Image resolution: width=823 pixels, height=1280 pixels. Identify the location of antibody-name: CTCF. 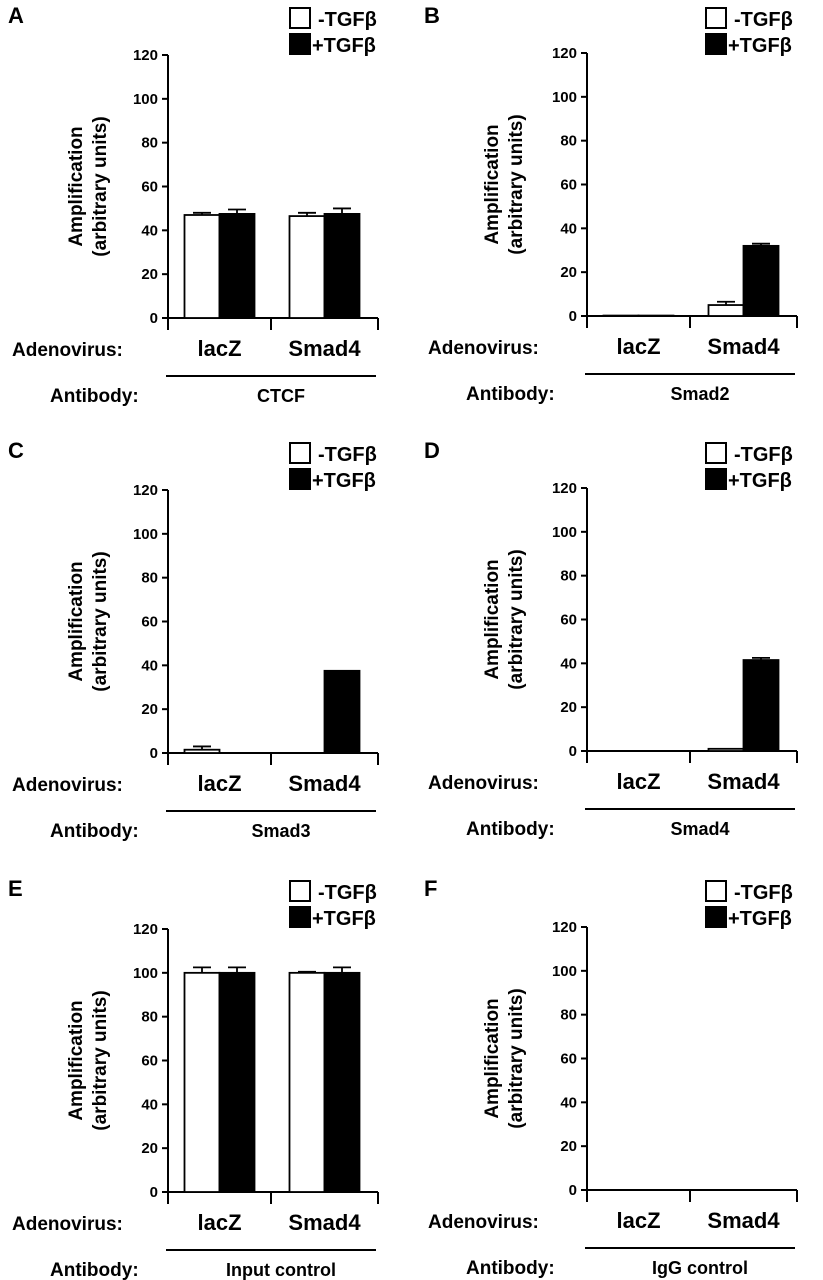
(281, 396).